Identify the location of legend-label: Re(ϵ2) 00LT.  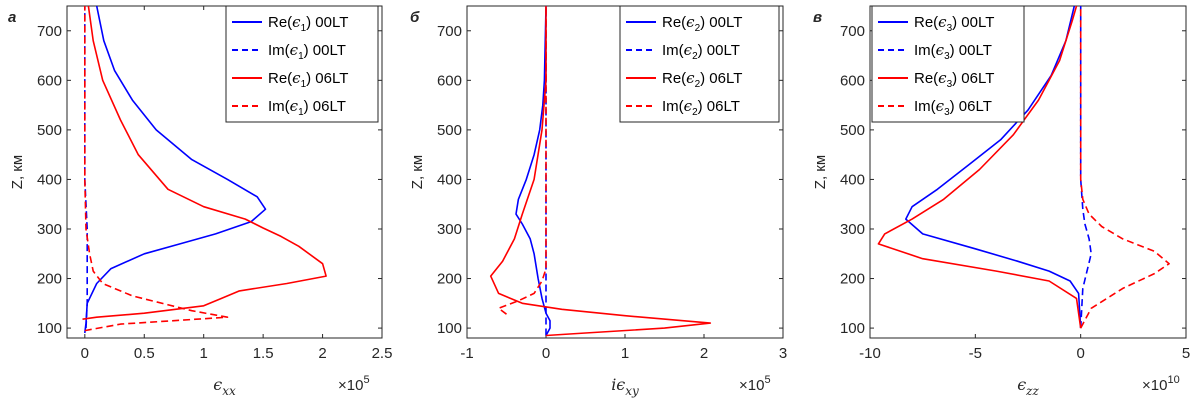
(702, 23).